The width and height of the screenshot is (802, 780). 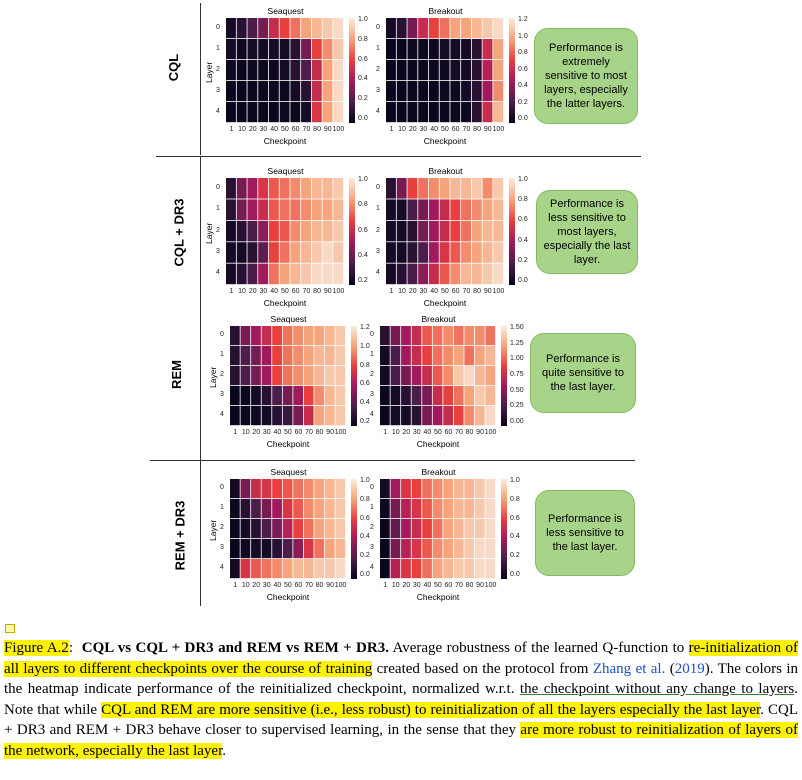 What do you see at coordinates (512, 231) in the screenshot?
I see `colorbar` at bounding box center [512, 231].